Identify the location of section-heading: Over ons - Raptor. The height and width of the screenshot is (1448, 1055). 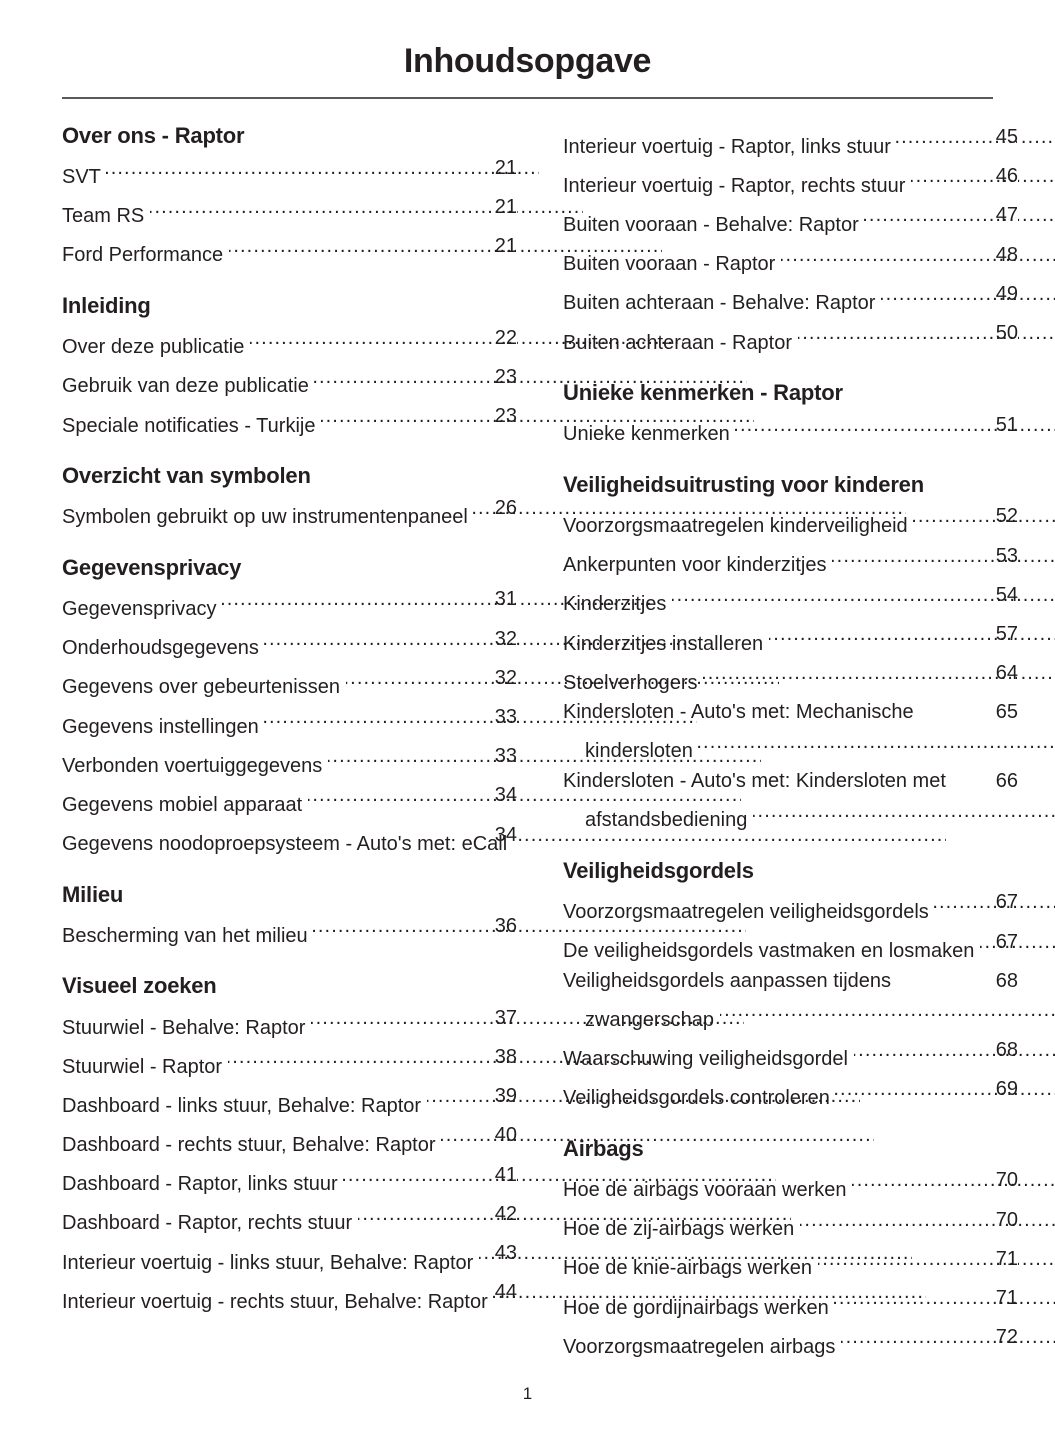
(153, 135).